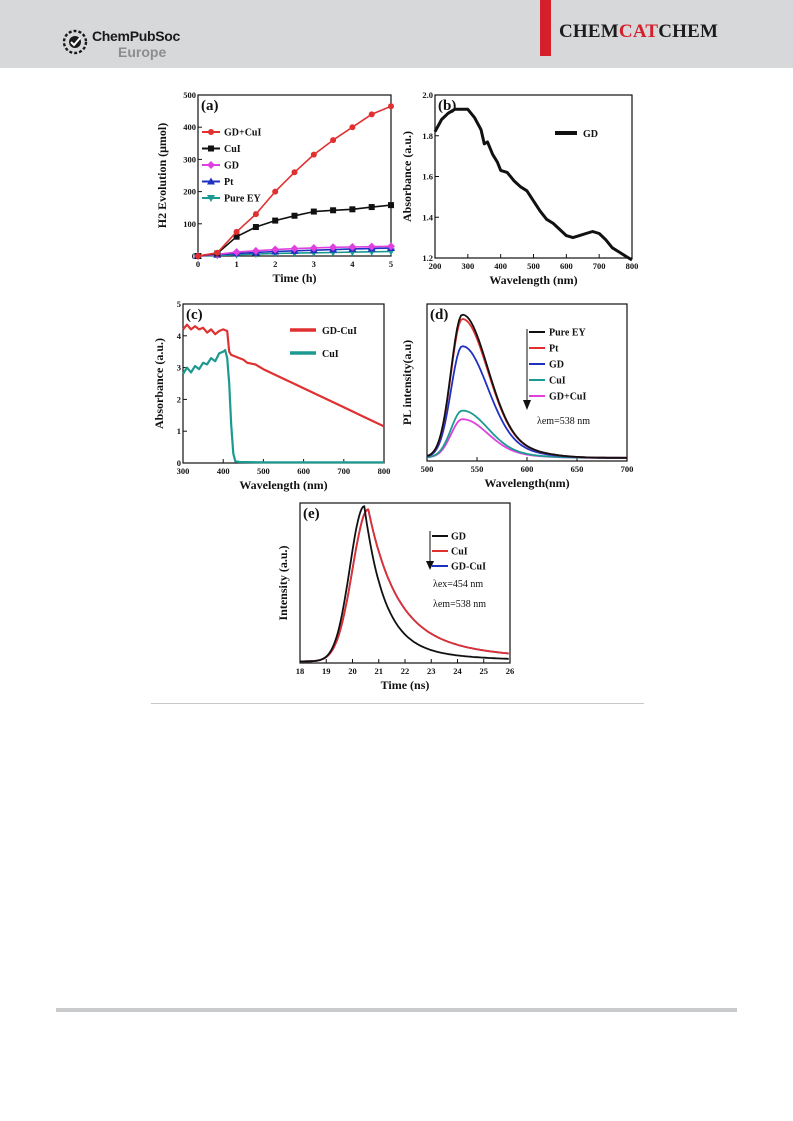 The width and height of the screenshot is (793, 1121). What do you see at coordinates (162, 175) in the screenshot?
I see `y-axis-label: H2 Evolution (μmol)` at bounding box center [162, 175].